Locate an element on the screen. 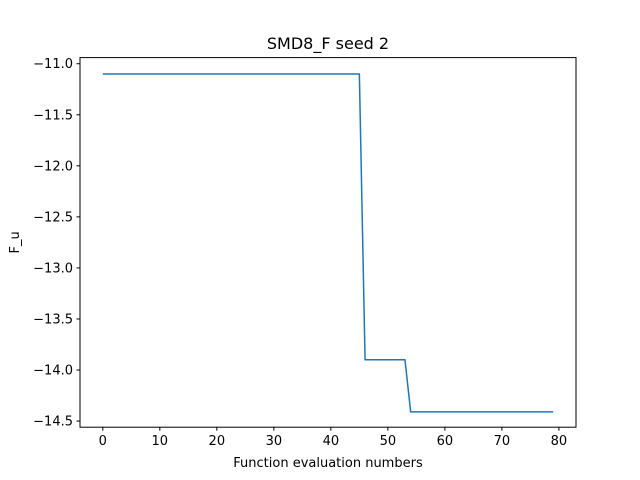  x-tick-label: 40 is located at coordinates (331, 441).